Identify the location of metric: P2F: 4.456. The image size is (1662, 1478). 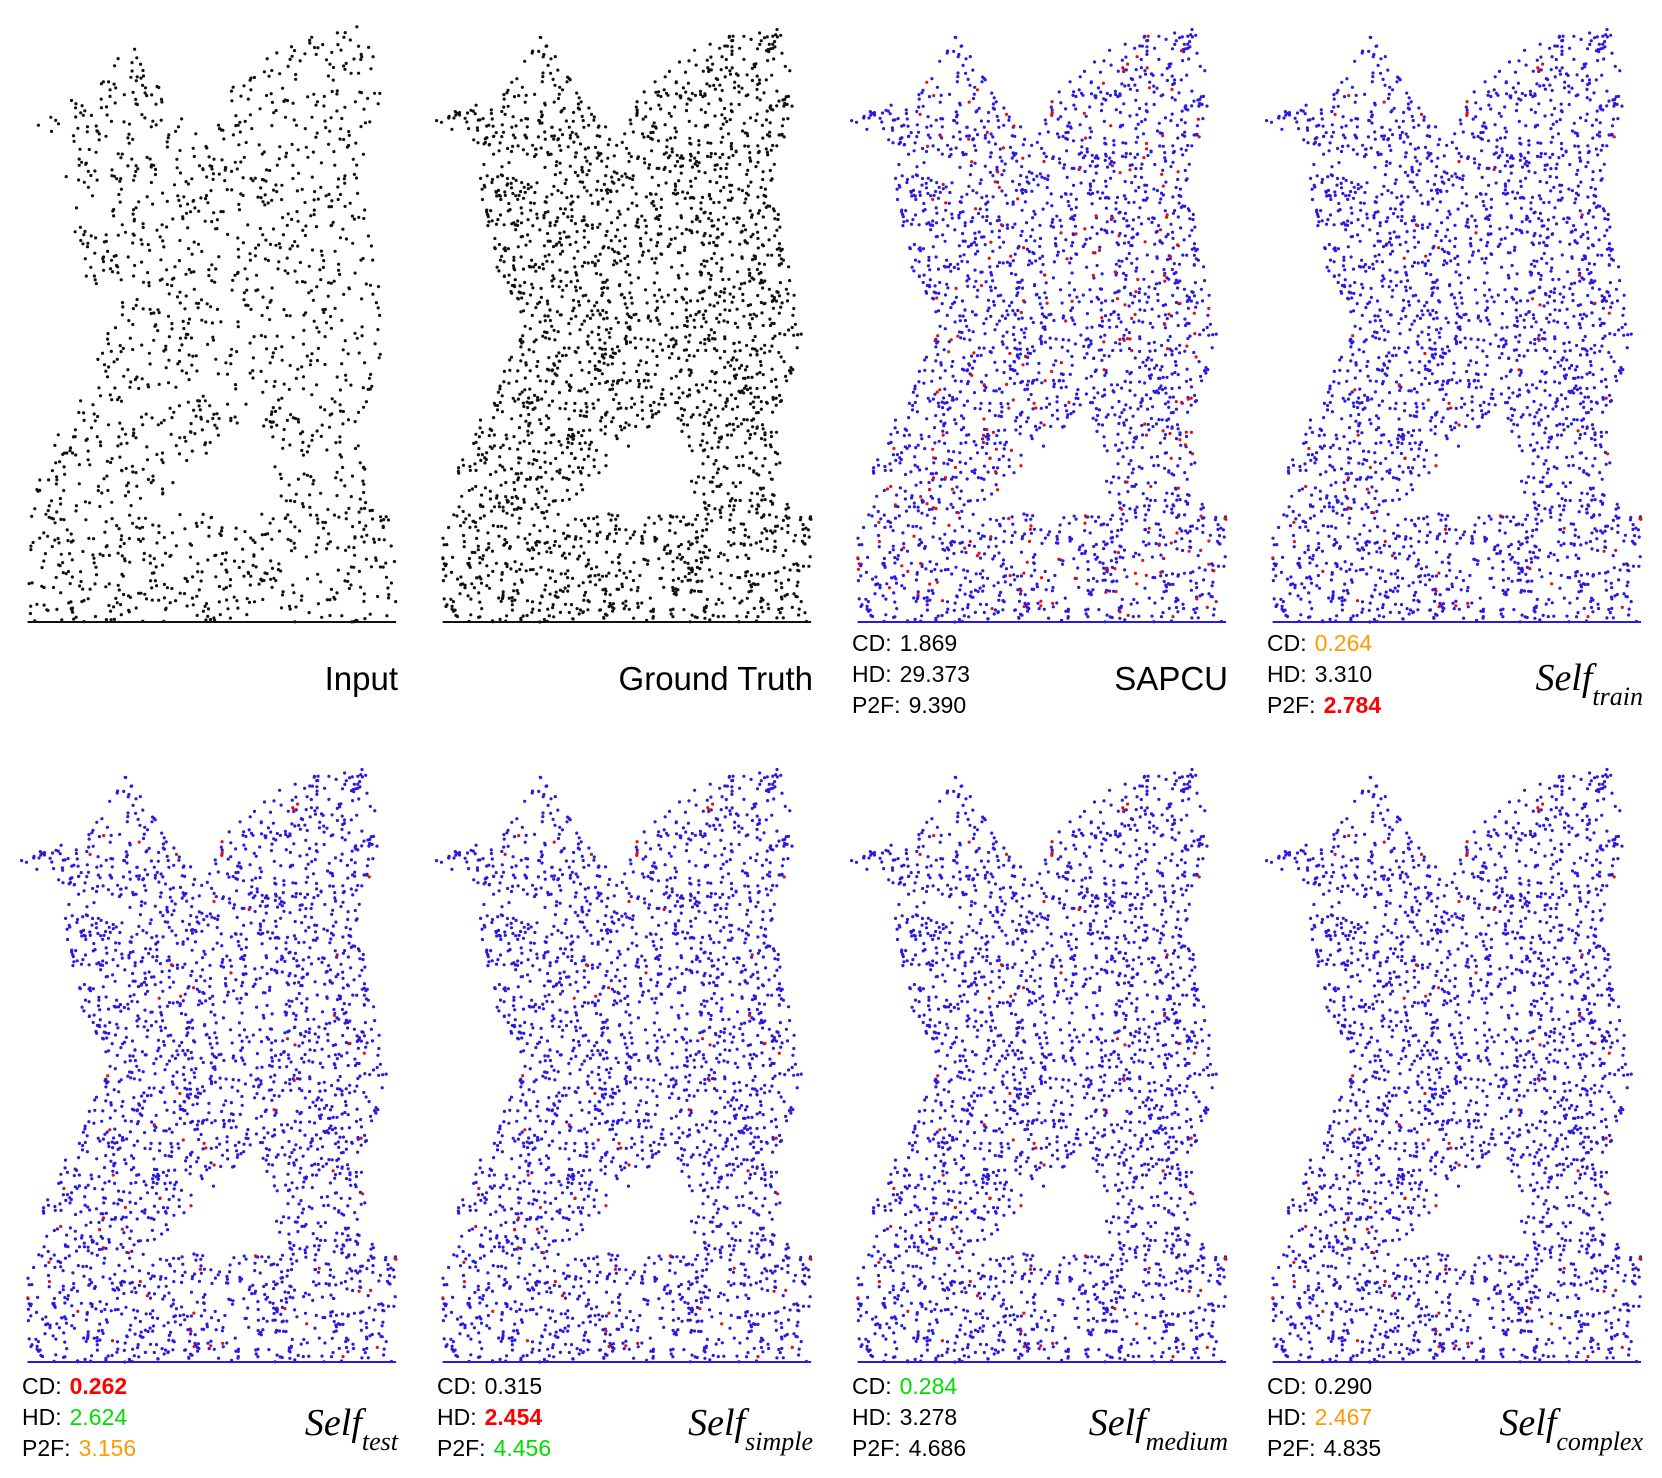
(494, 1448).